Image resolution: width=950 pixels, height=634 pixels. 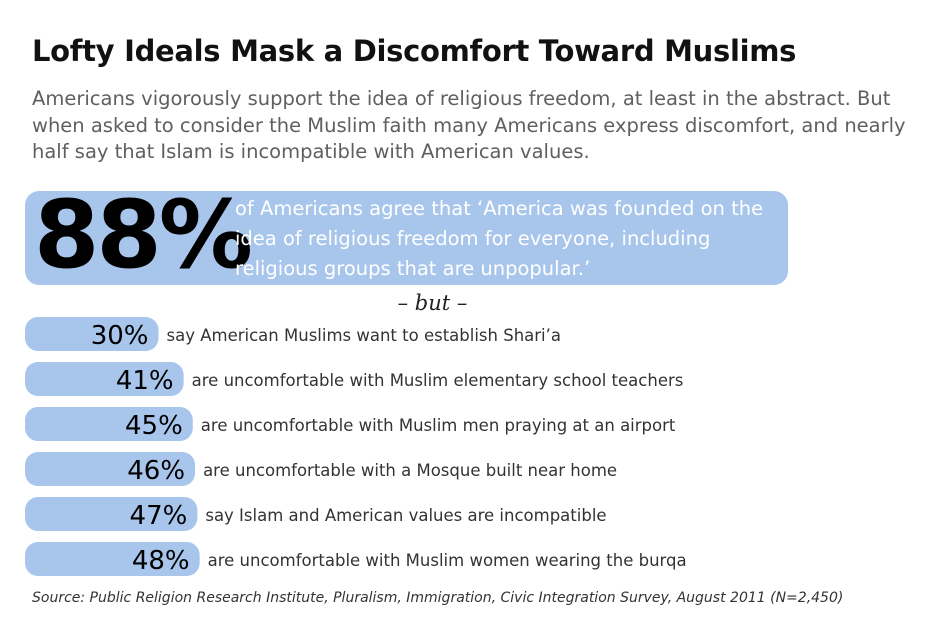 What do you see at coordinates (120, 336) in the screenshot?
I see `bar-value-label-0: 30%` at bounding box center [120, 336].